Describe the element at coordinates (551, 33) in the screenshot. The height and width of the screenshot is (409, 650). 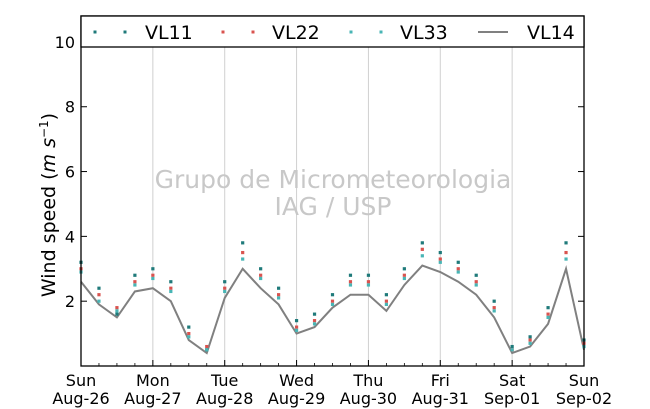
I see `legend-label-vl14: VL14` at that location.